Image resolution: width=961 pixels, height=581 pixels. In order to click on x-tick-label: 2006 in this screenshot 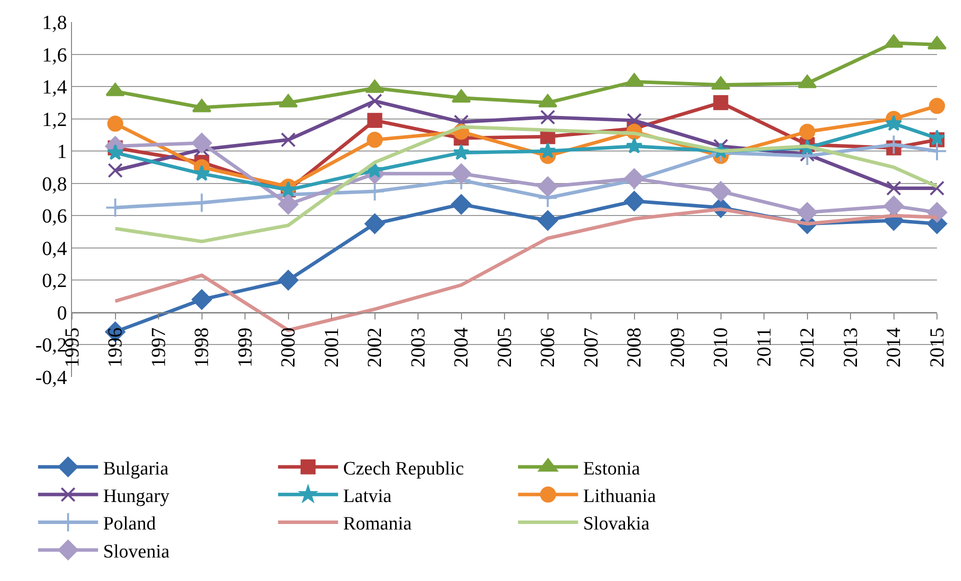, I will do `click(548, 347)`.